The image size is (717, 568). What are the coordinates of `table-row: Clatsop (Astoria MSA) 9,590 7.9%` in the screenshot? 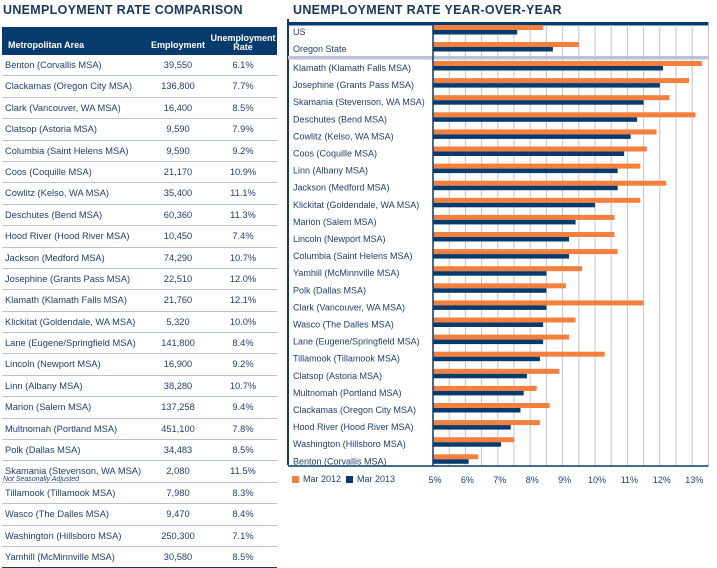 It's located at (139, 130).